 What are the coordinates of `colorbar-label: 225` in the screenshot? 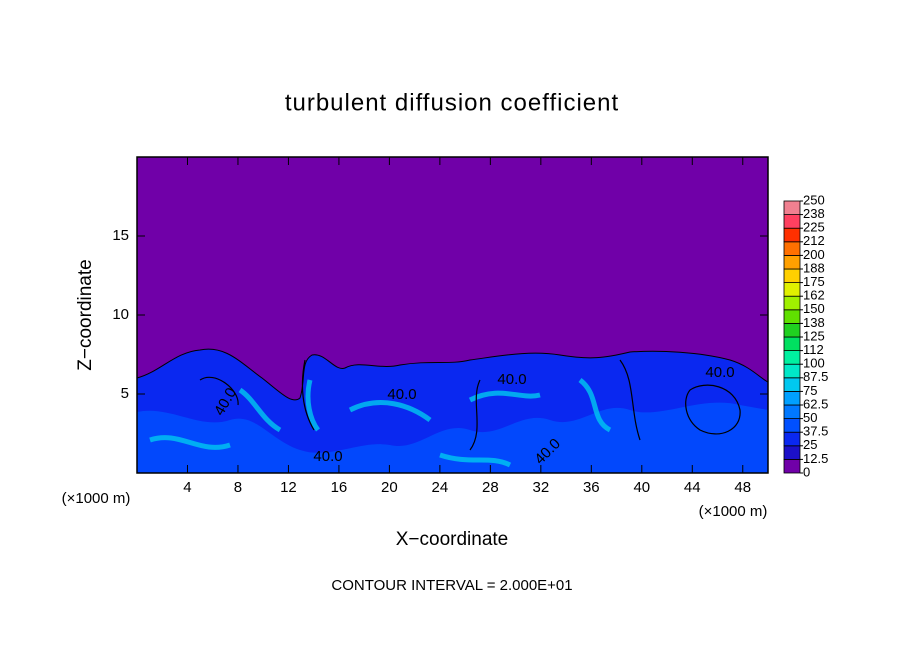 It's located at (814, 227).